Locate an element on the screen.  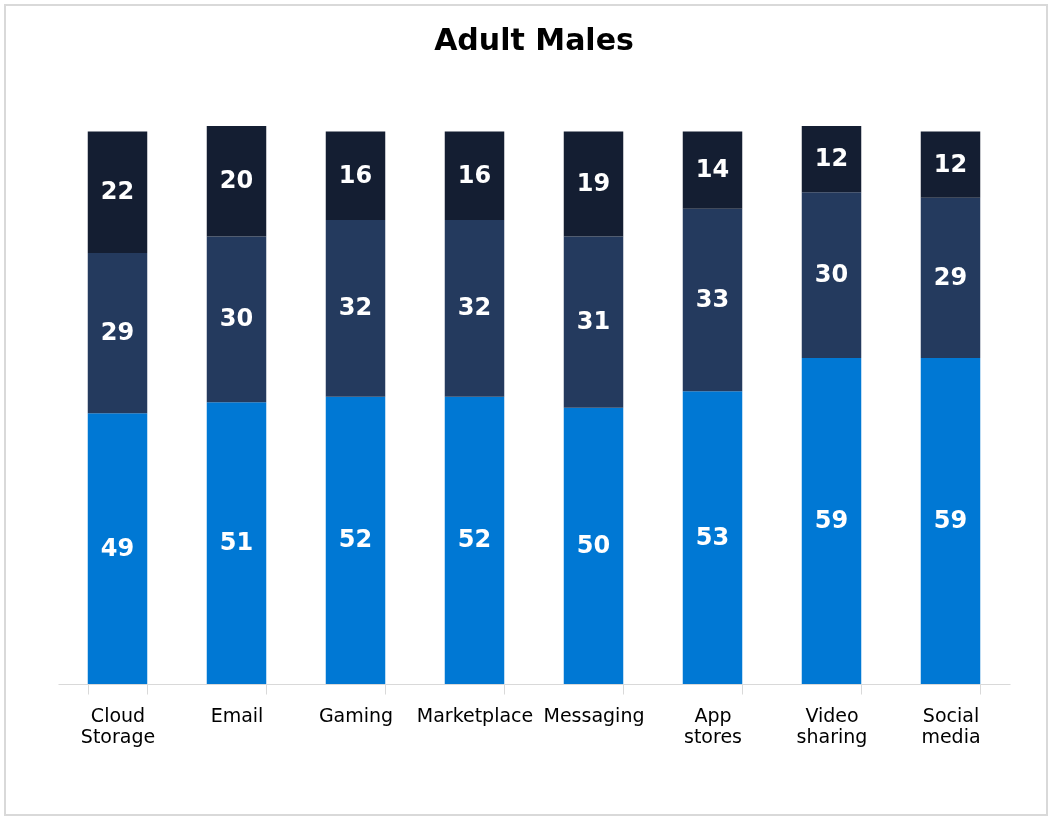
data-label: 22 is located at coordinates (117, 191).